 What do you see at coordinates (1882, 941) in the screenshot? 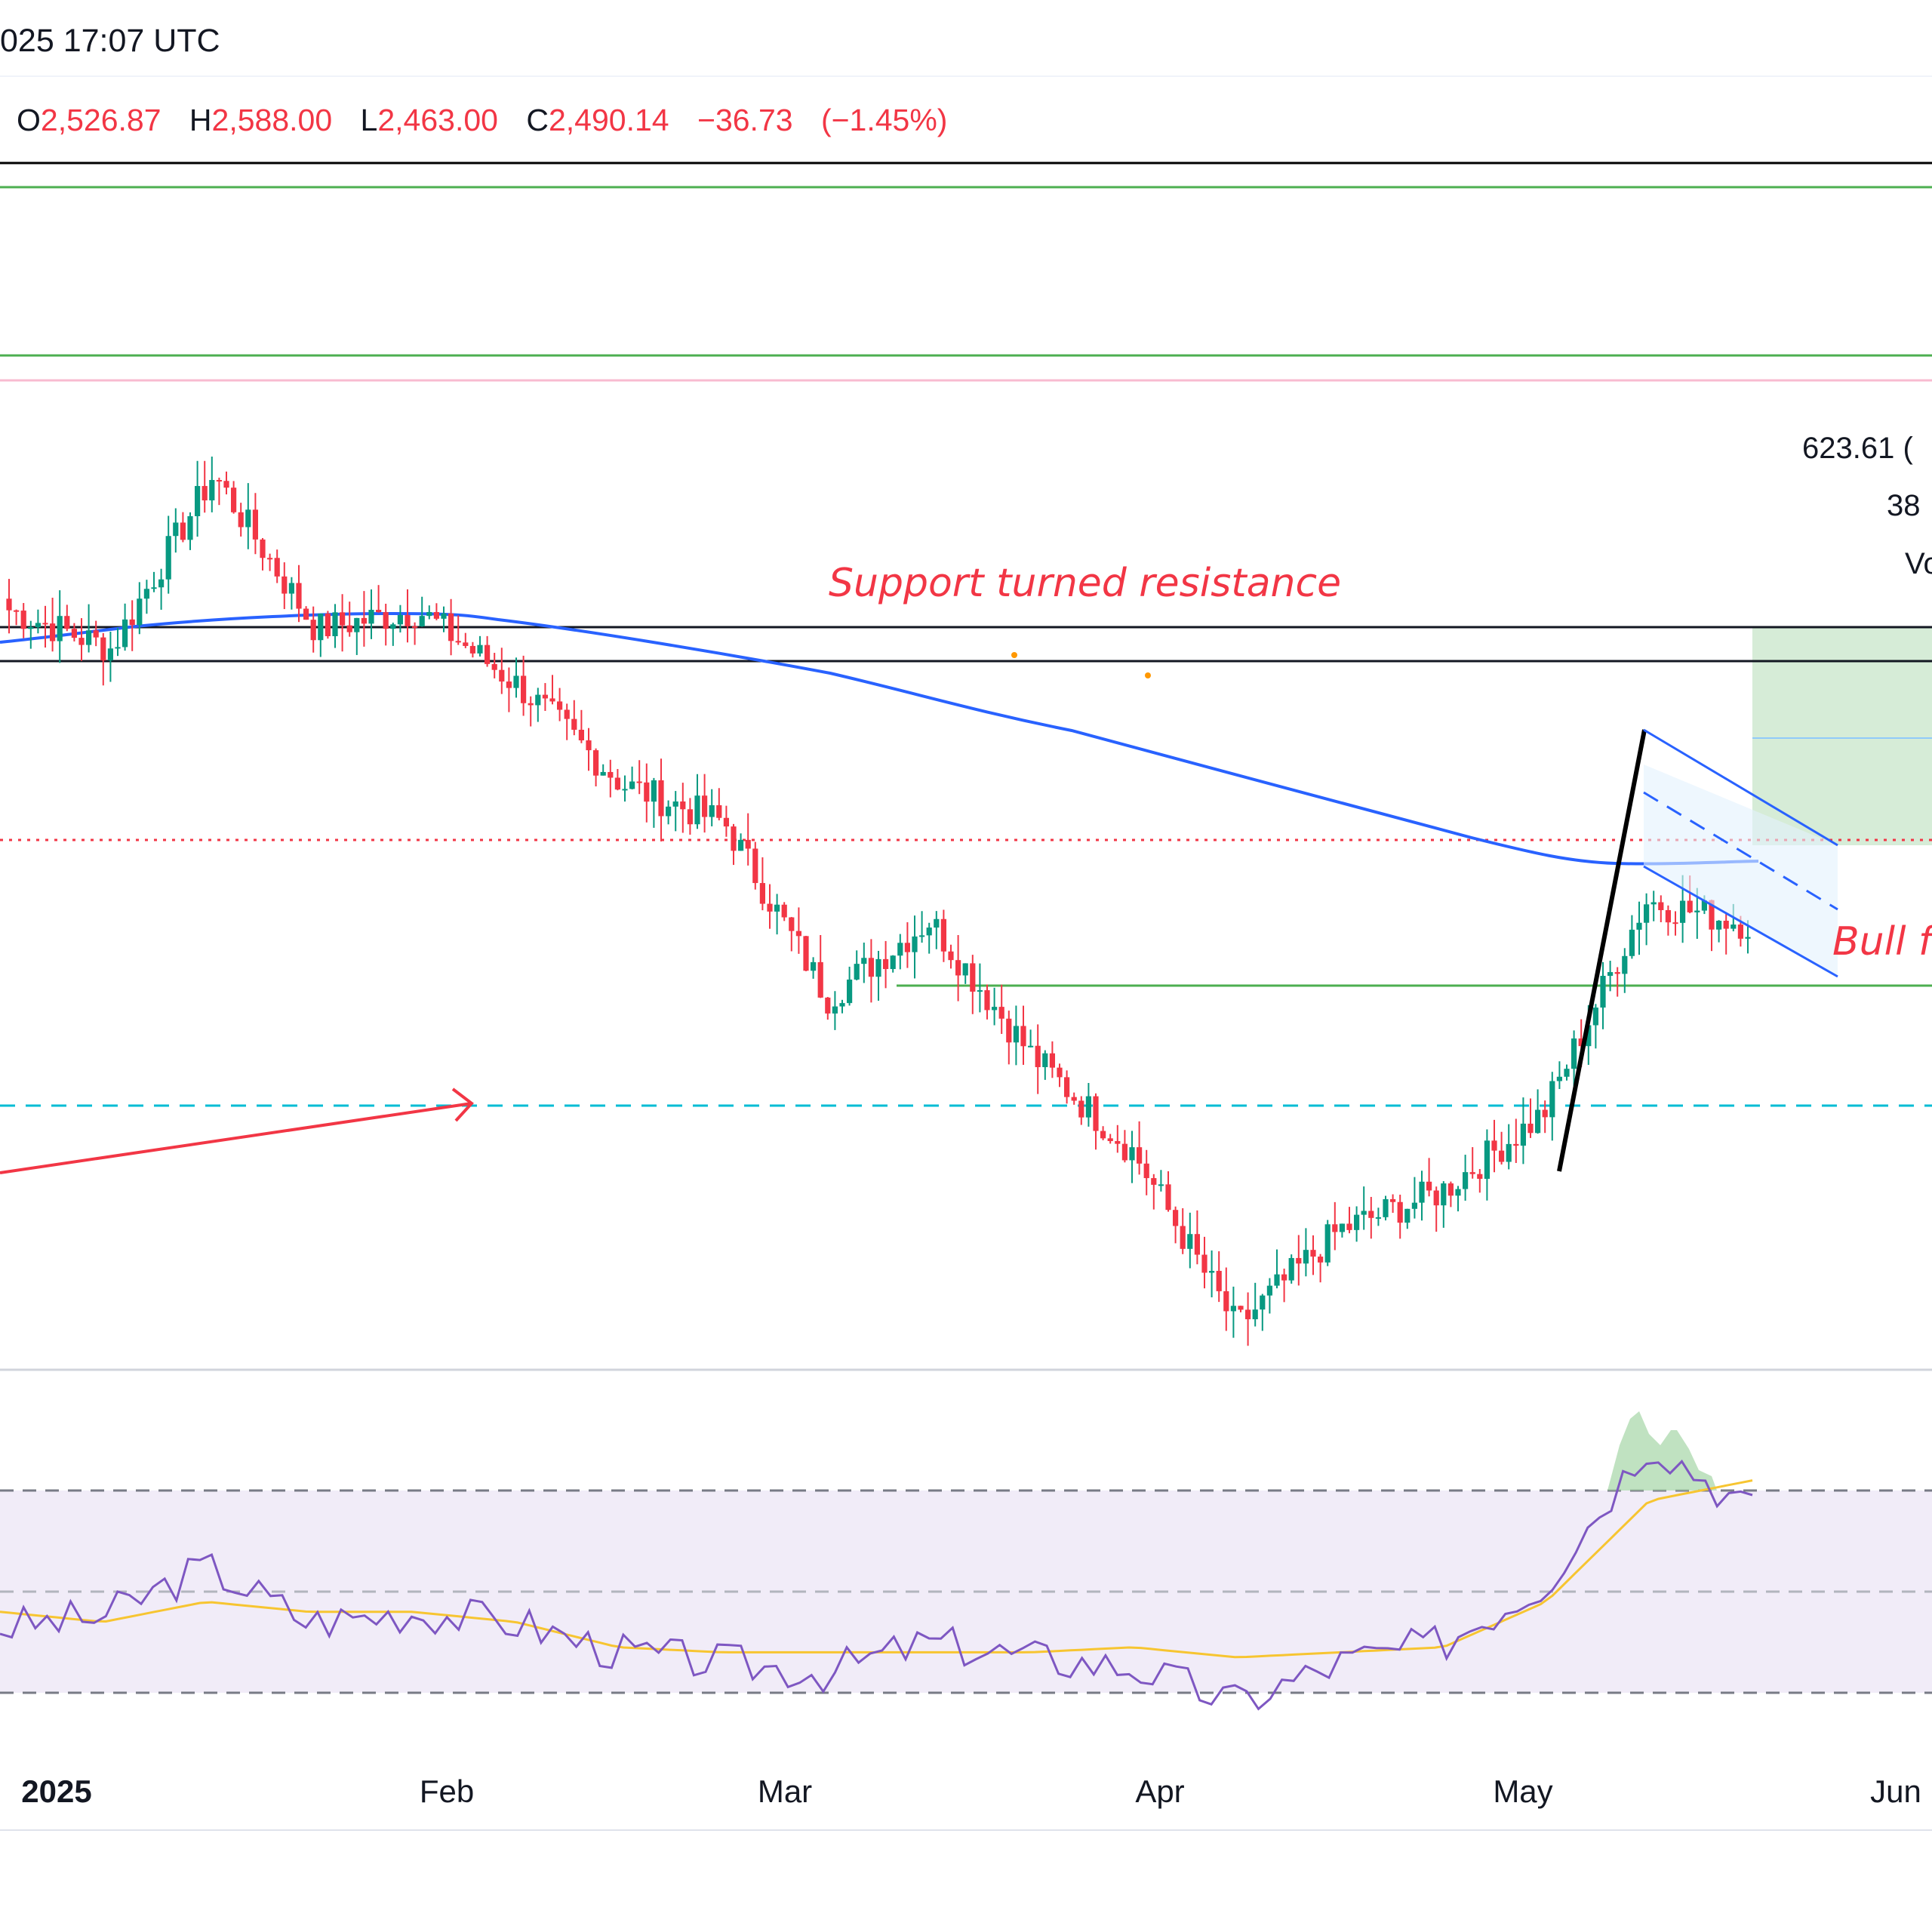
I see `bull-flag-annotation: Bull f` at bounding box center [1882, 941].